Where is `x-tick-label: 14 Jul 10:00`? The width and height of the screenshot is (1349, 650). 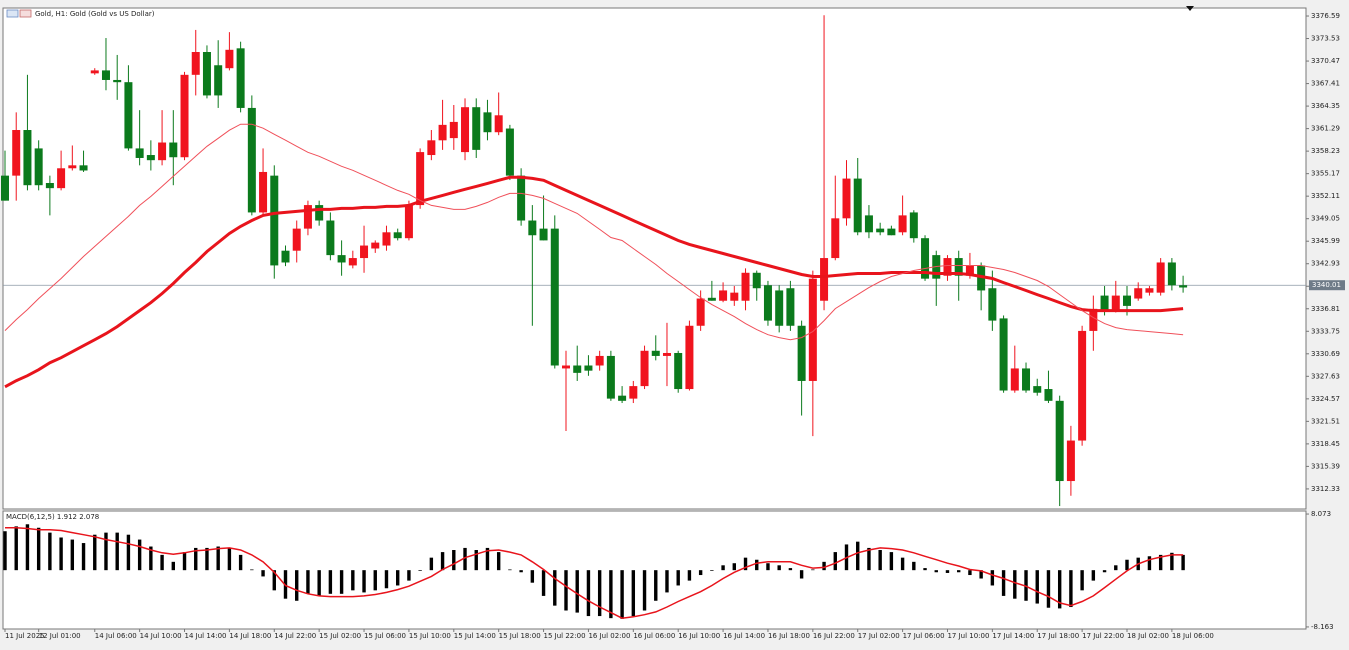 x-tick-label: 14 Jul 10:00 is located at coordinates (161, 636).